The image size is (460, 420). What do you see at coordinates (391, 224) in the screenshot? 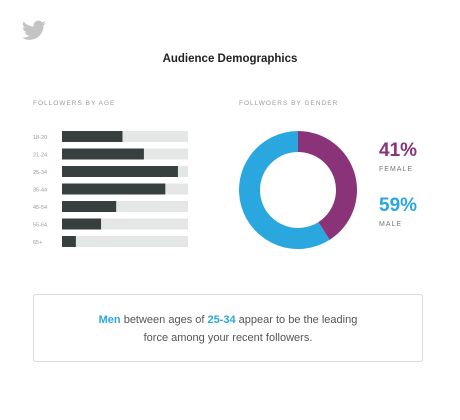
I see `male-label: MALE` at bounding box center [391, 224].